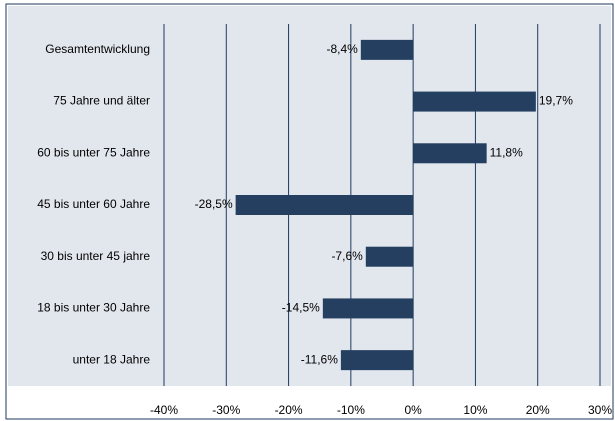 The height and width of the screenshot is (421, 615). Describe the element at coordinates (600, 410) in the screenshot. I see `x-tick-label: 30%` at that location.